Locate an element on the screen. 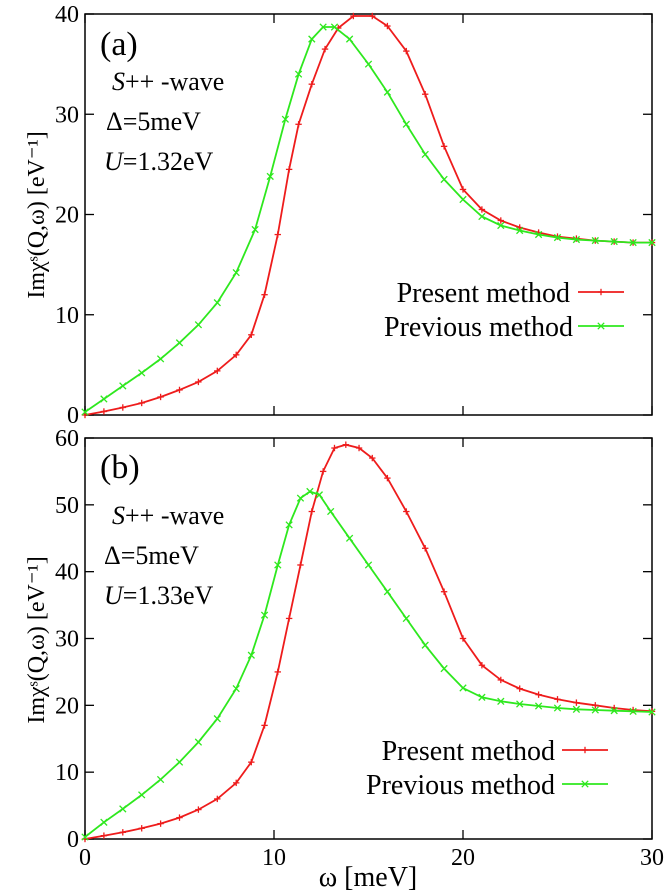 The height and width of the screenshot is (896, 664). delta-annotation: Δ=5meV is located at coordinates (153, 121).